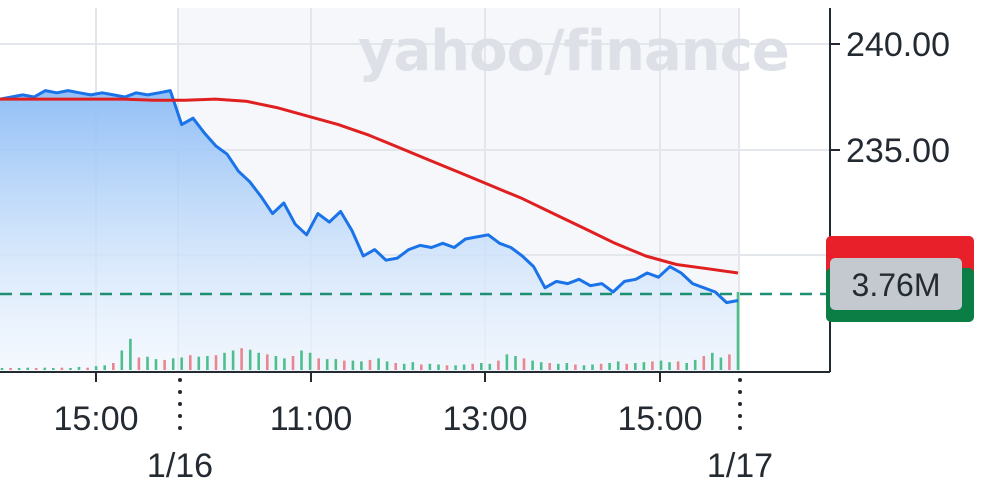 Image resolution: width=988 pixels, height=493 pixels. Describe the element at coordinates (740, 466) in the screenshot. I see `day-label-1-17: 1/17` at that location.